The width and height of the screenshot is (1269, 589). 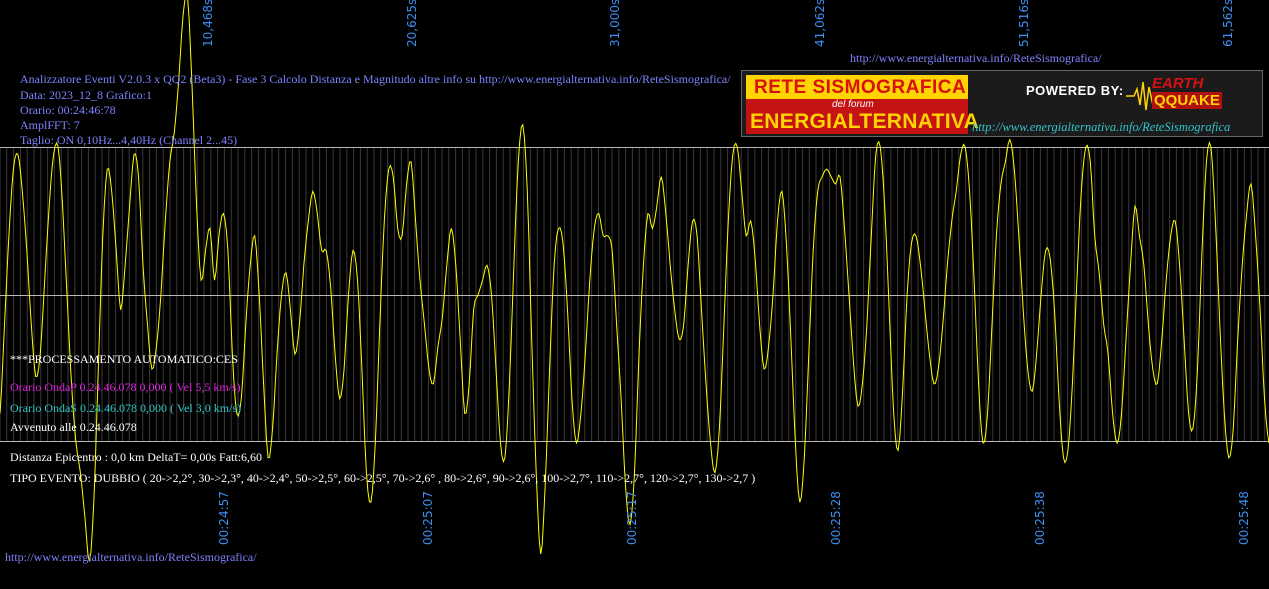 I want to click on time-label: Orario: 00:24:46:78, so click(x=68, y=110).